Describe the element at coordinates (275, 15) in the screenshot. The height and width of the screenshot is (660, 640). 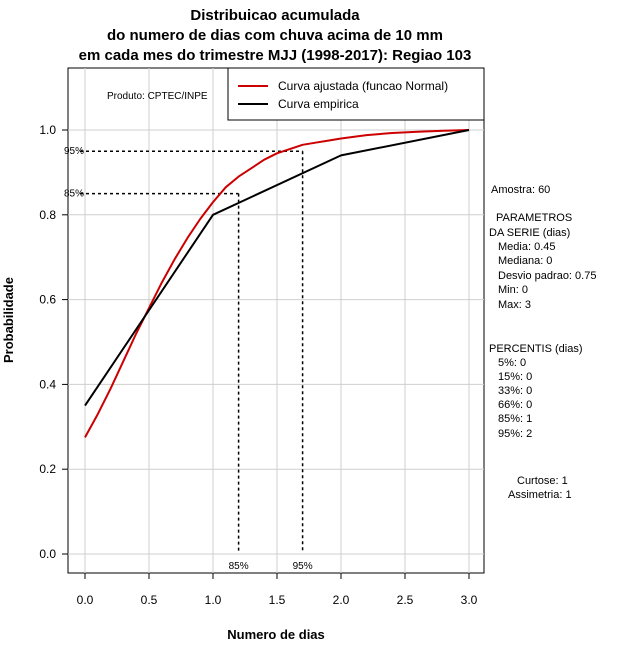
I see `chart-title-line-1: Distribuicao acumulada` at that location.